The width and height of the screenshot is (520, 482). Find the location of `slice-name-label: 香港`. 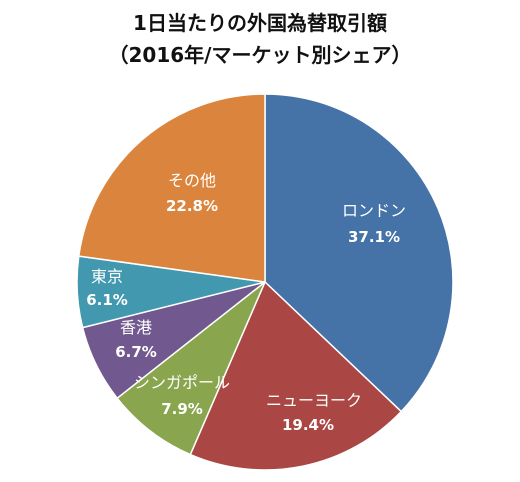

slice-name-label: 香港 is located at coordinates (136, 327).